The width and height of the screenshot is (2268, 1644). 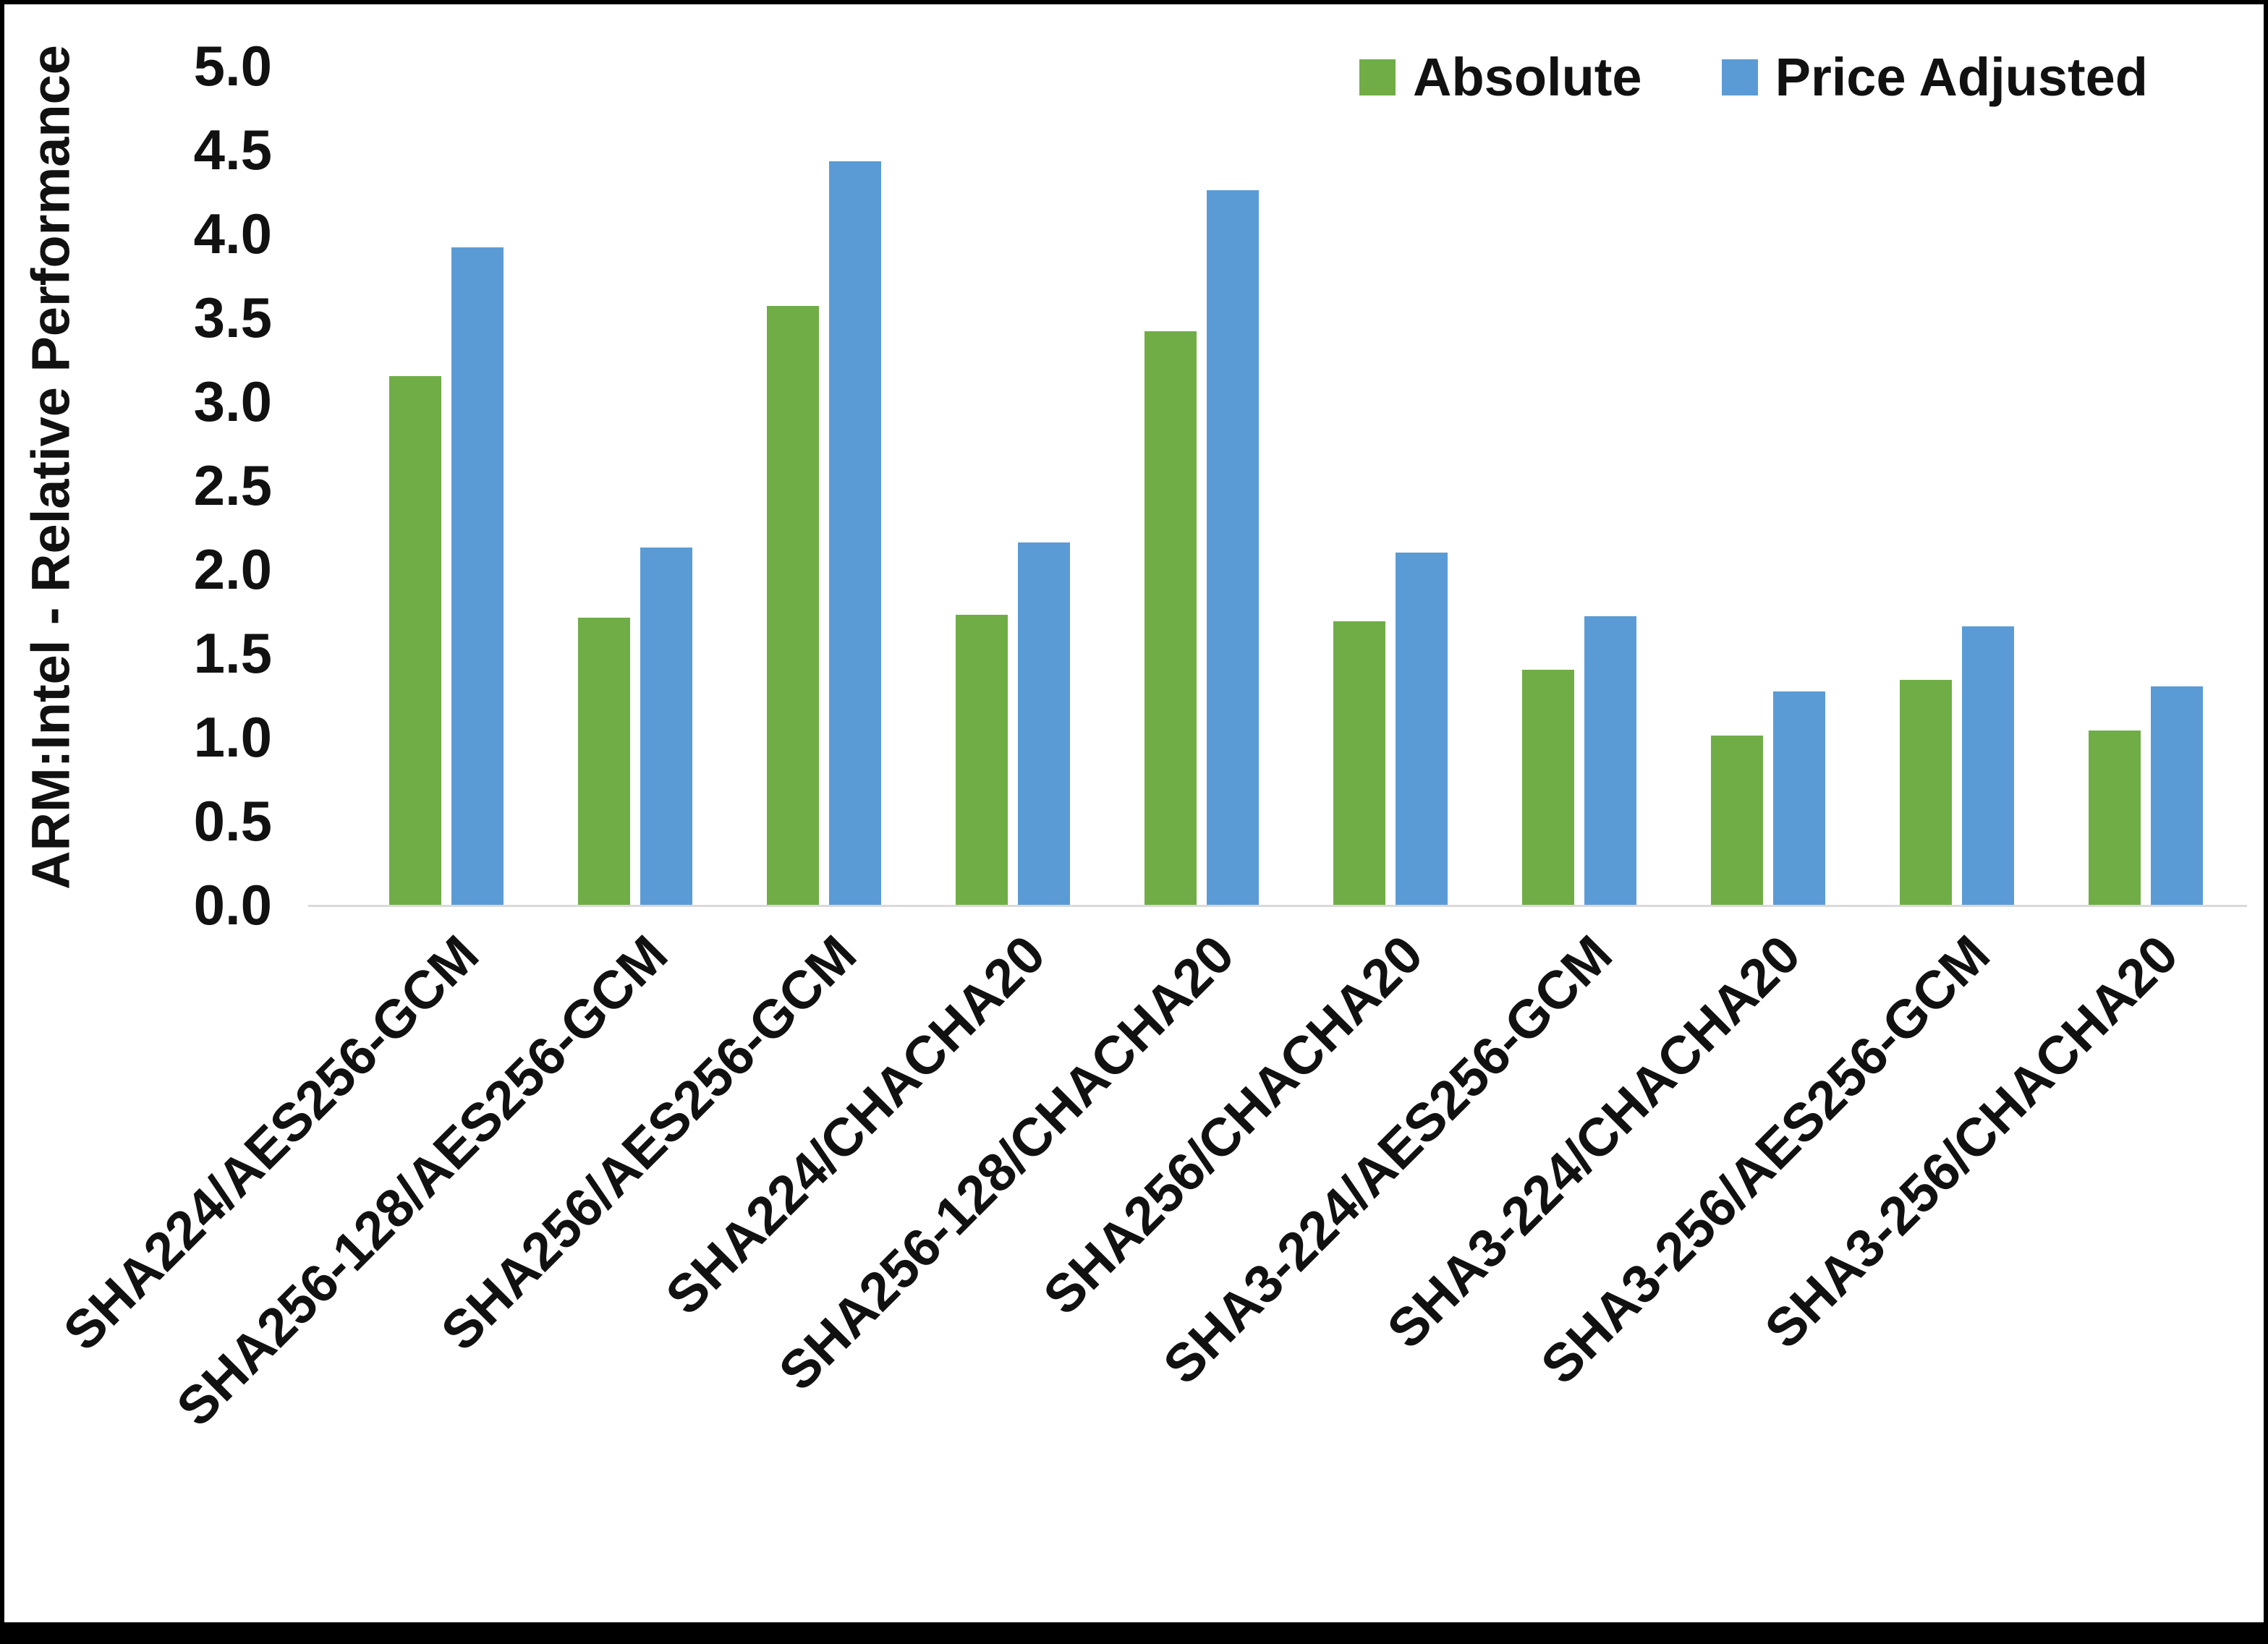 I want to click on y-tick-label: 4.5, so click(x=232, y=150).